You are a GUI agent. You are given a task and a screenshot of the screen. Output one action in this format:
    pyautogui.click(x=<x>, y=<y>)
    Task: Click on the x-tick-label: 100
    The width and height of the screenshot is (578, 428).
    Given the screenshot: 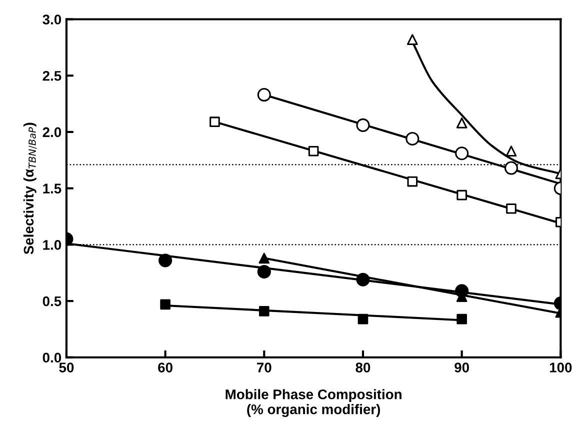 What is the action you would take?
    pyautogui.click(x=561, y=367)
    